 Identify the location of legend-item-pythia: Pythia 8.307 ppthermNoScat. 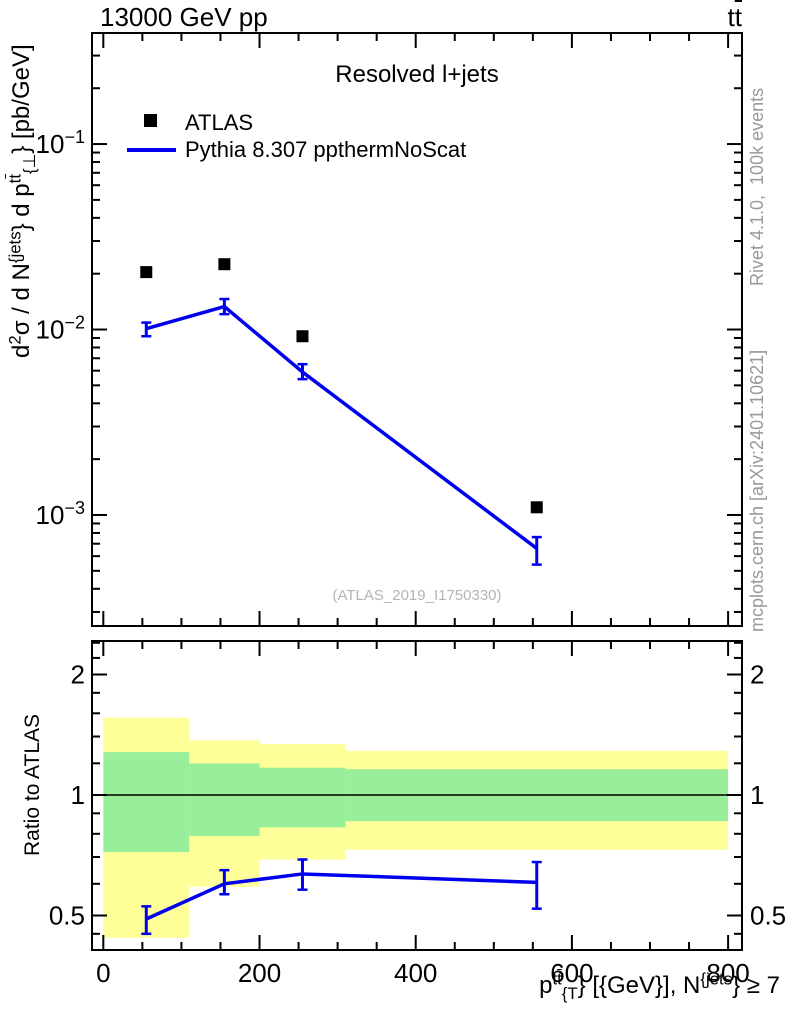
(337, 150).